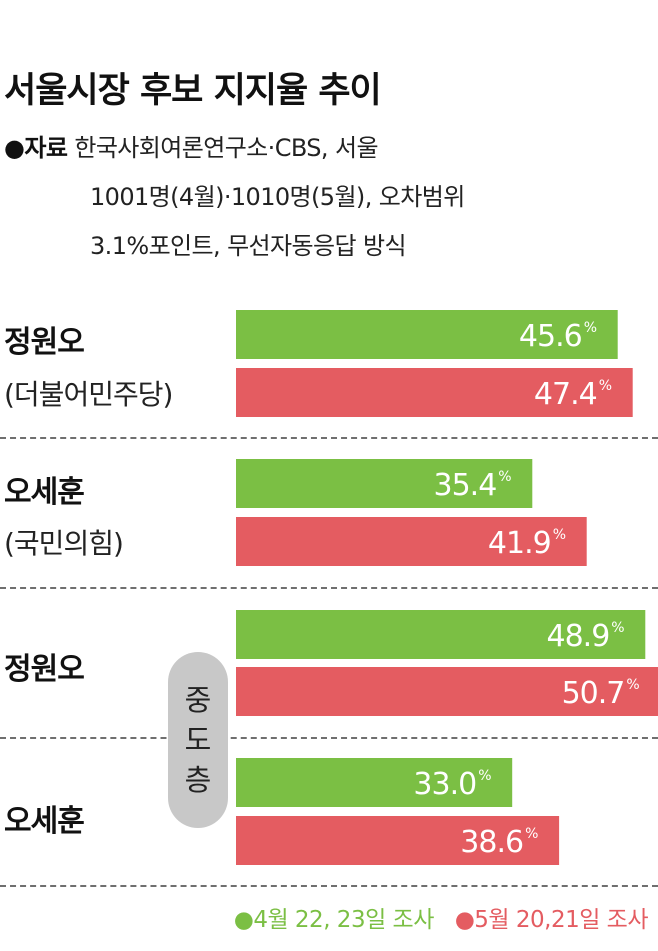 The width and height of the screenshot is (658, 951). What do you see at coordinates (88, 394) in the screenshot?
I see `group-1-party: (더불어민주당)` at bounding box center [88, 394].